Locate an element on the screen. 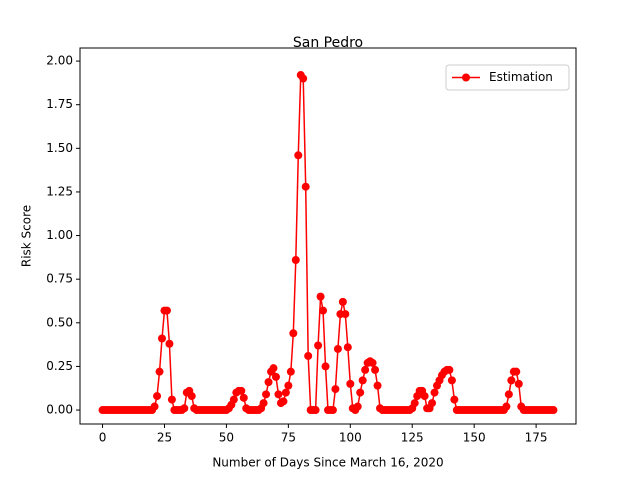  x-tick-label: 25 is located at coordinates (164, 438).